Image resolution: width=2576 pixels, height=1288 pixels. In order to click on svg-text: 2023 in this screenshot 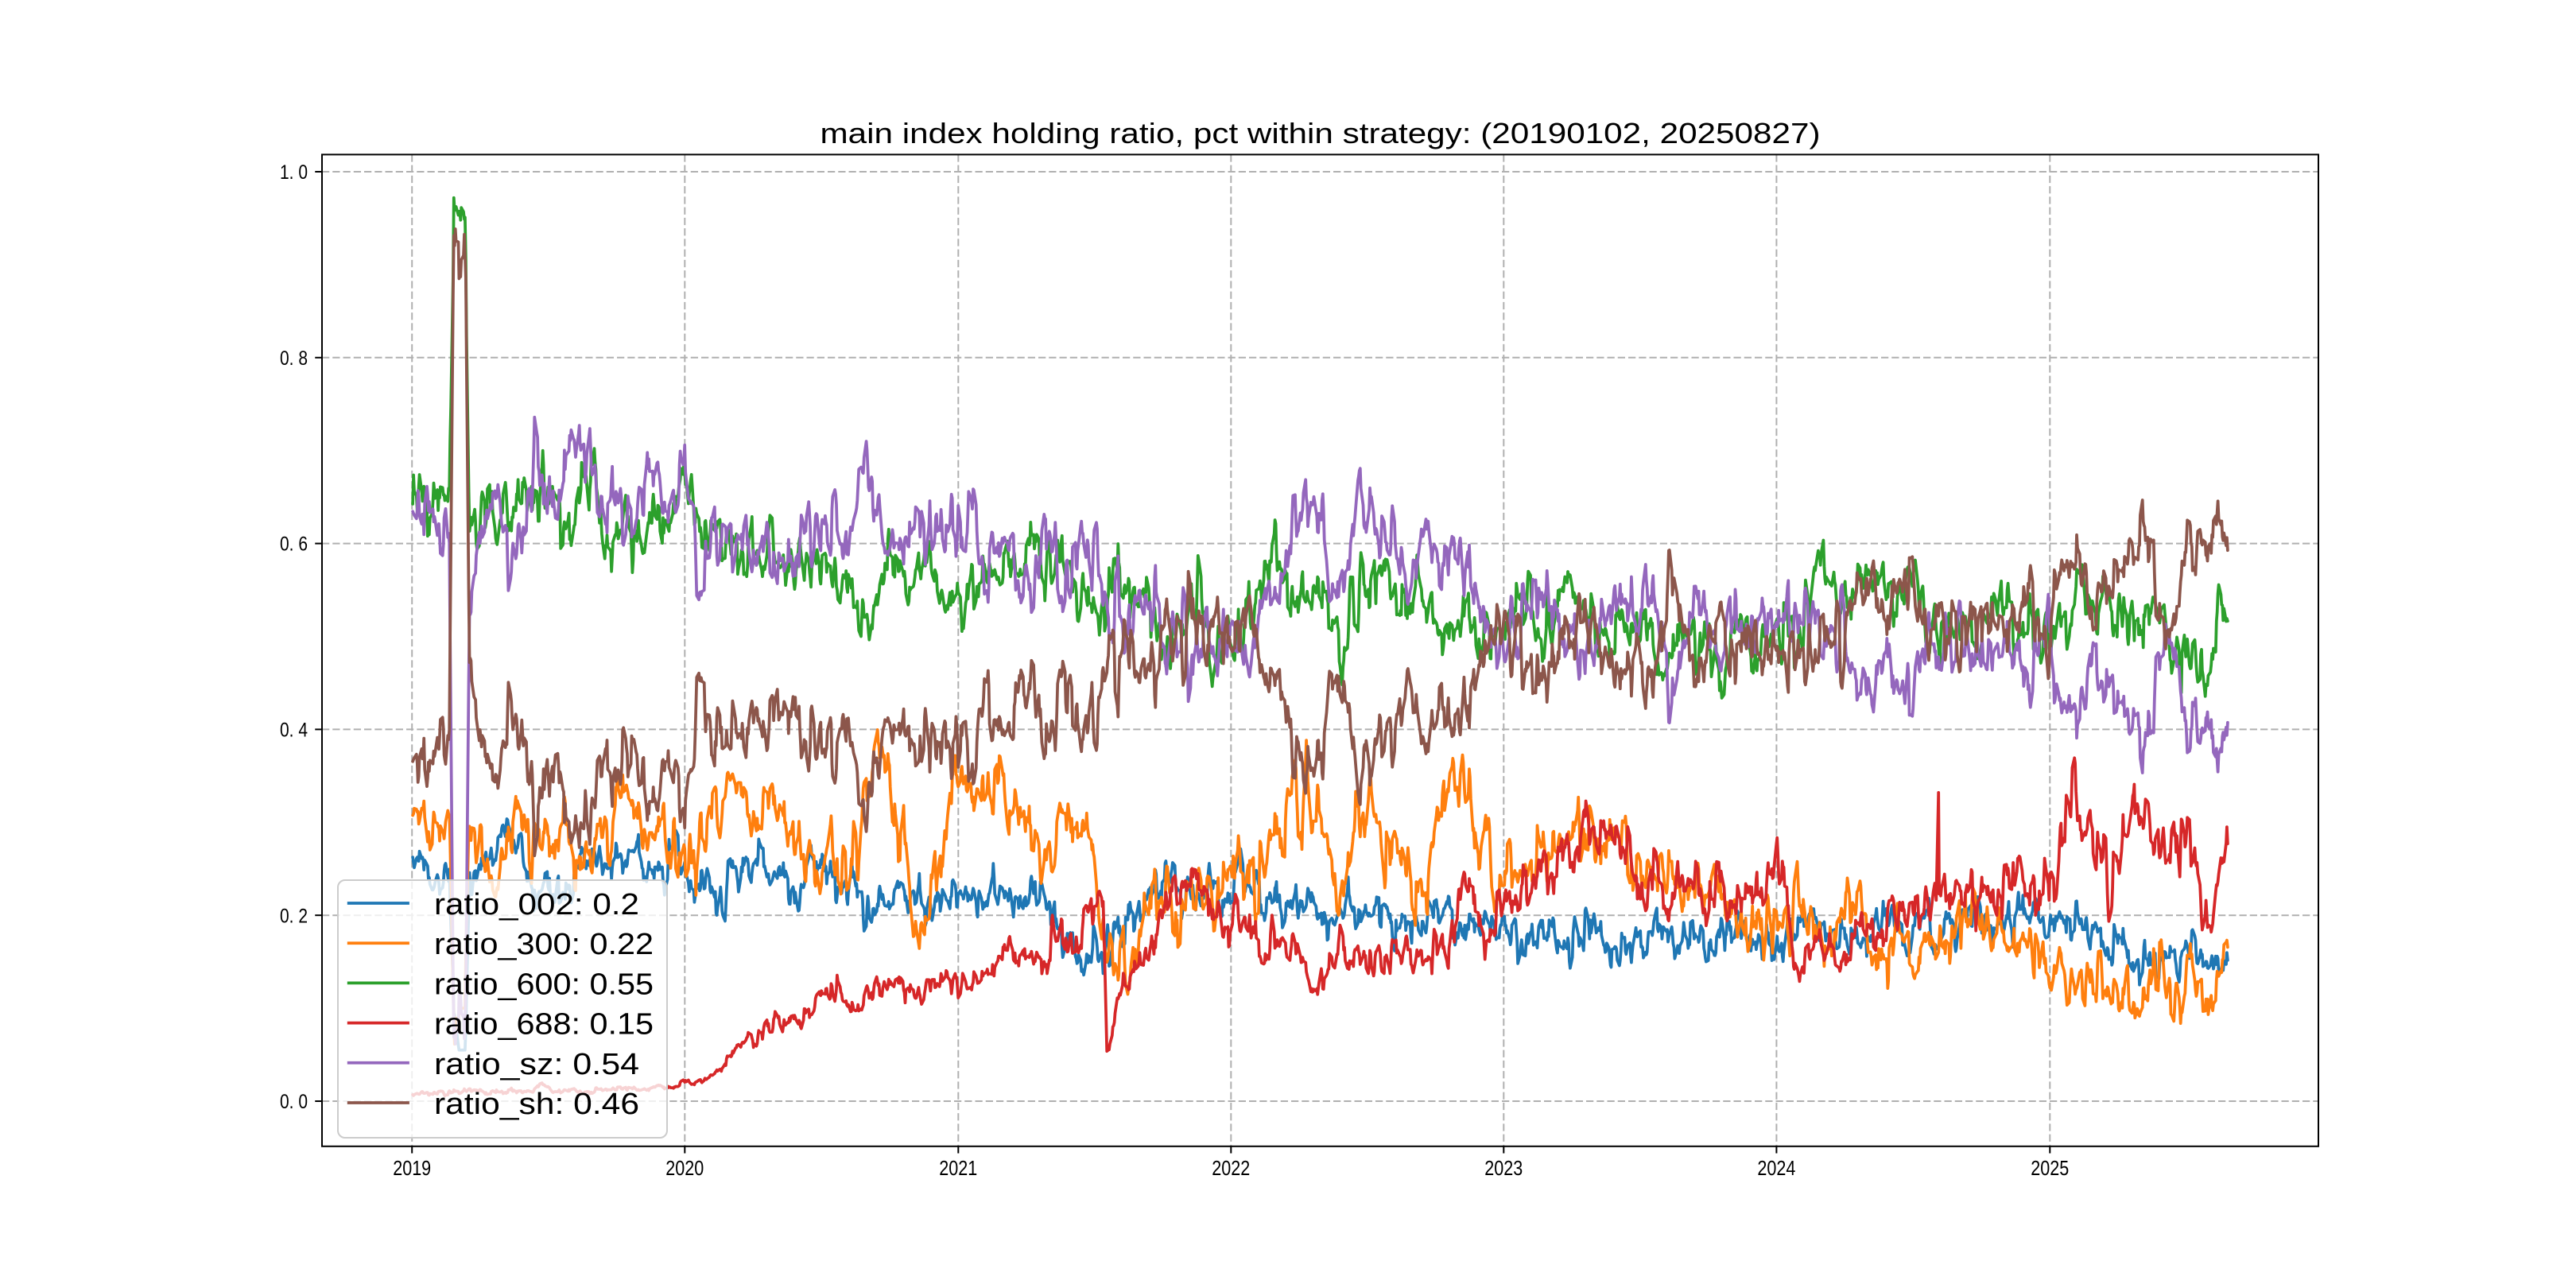, I will do `click(1503, 1168)`.